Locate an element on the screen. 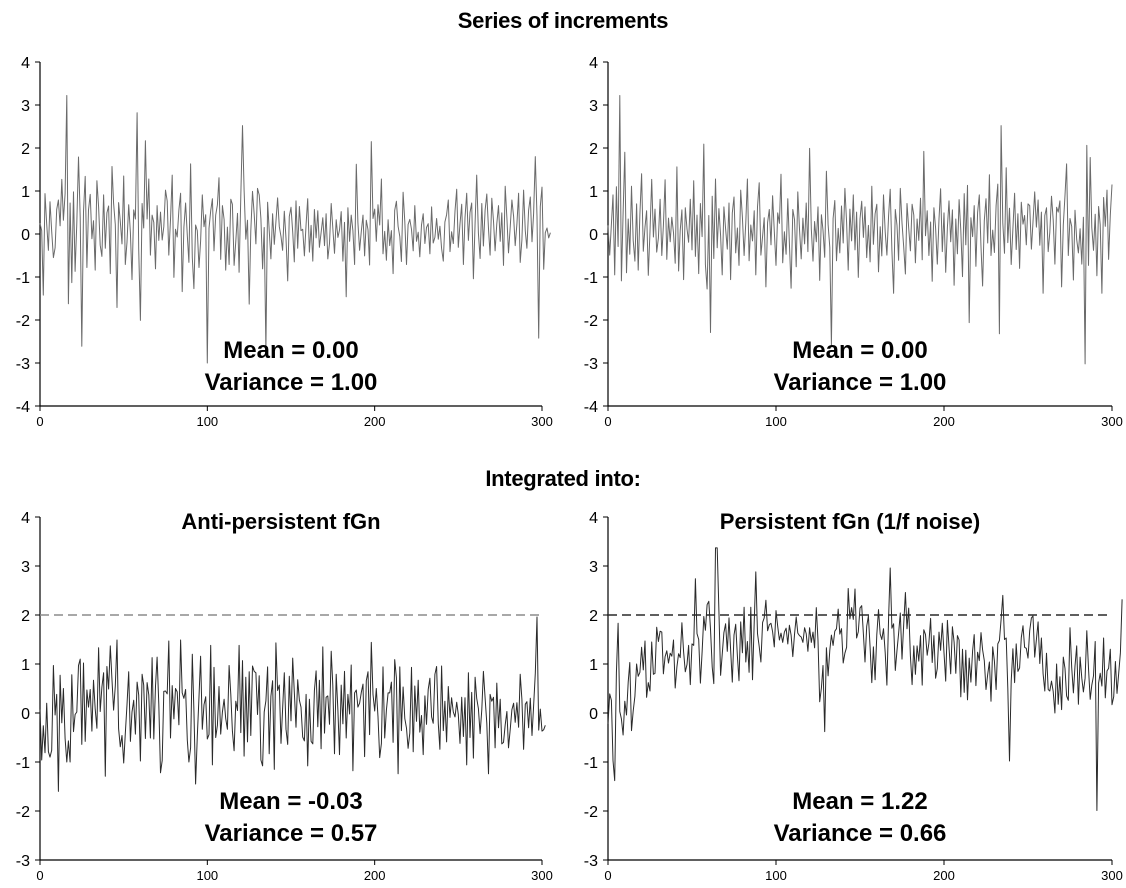  variance-annotation: Variance = 0.66 is located at coordinates (860, 833).